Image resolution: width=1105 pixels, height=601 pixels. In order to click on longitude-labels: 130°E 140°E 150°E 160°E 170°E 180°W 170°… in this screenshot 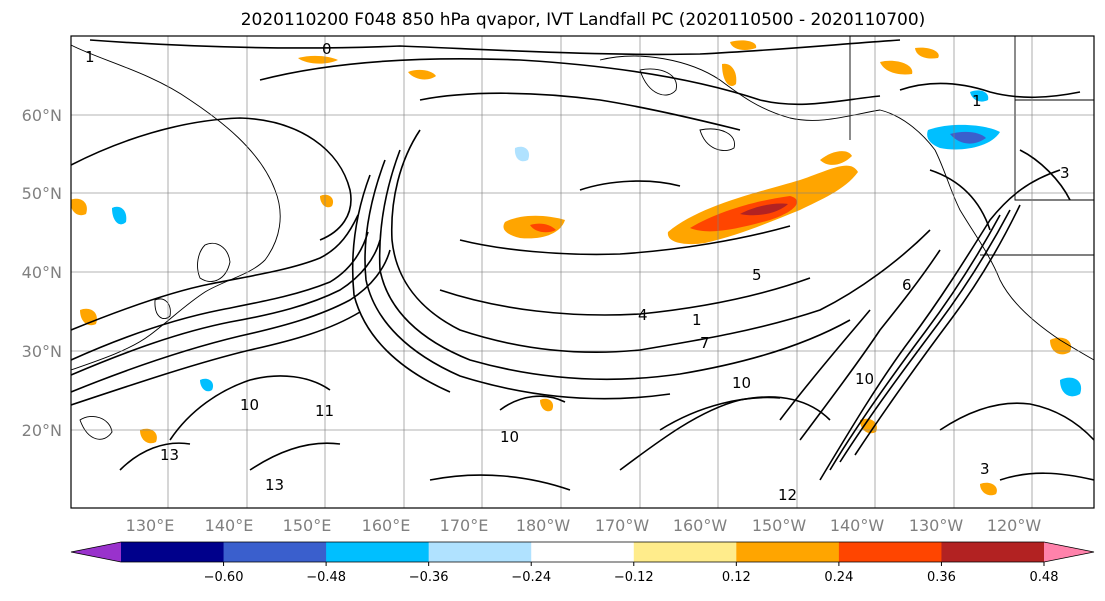, I will do `click(584, 525)`.